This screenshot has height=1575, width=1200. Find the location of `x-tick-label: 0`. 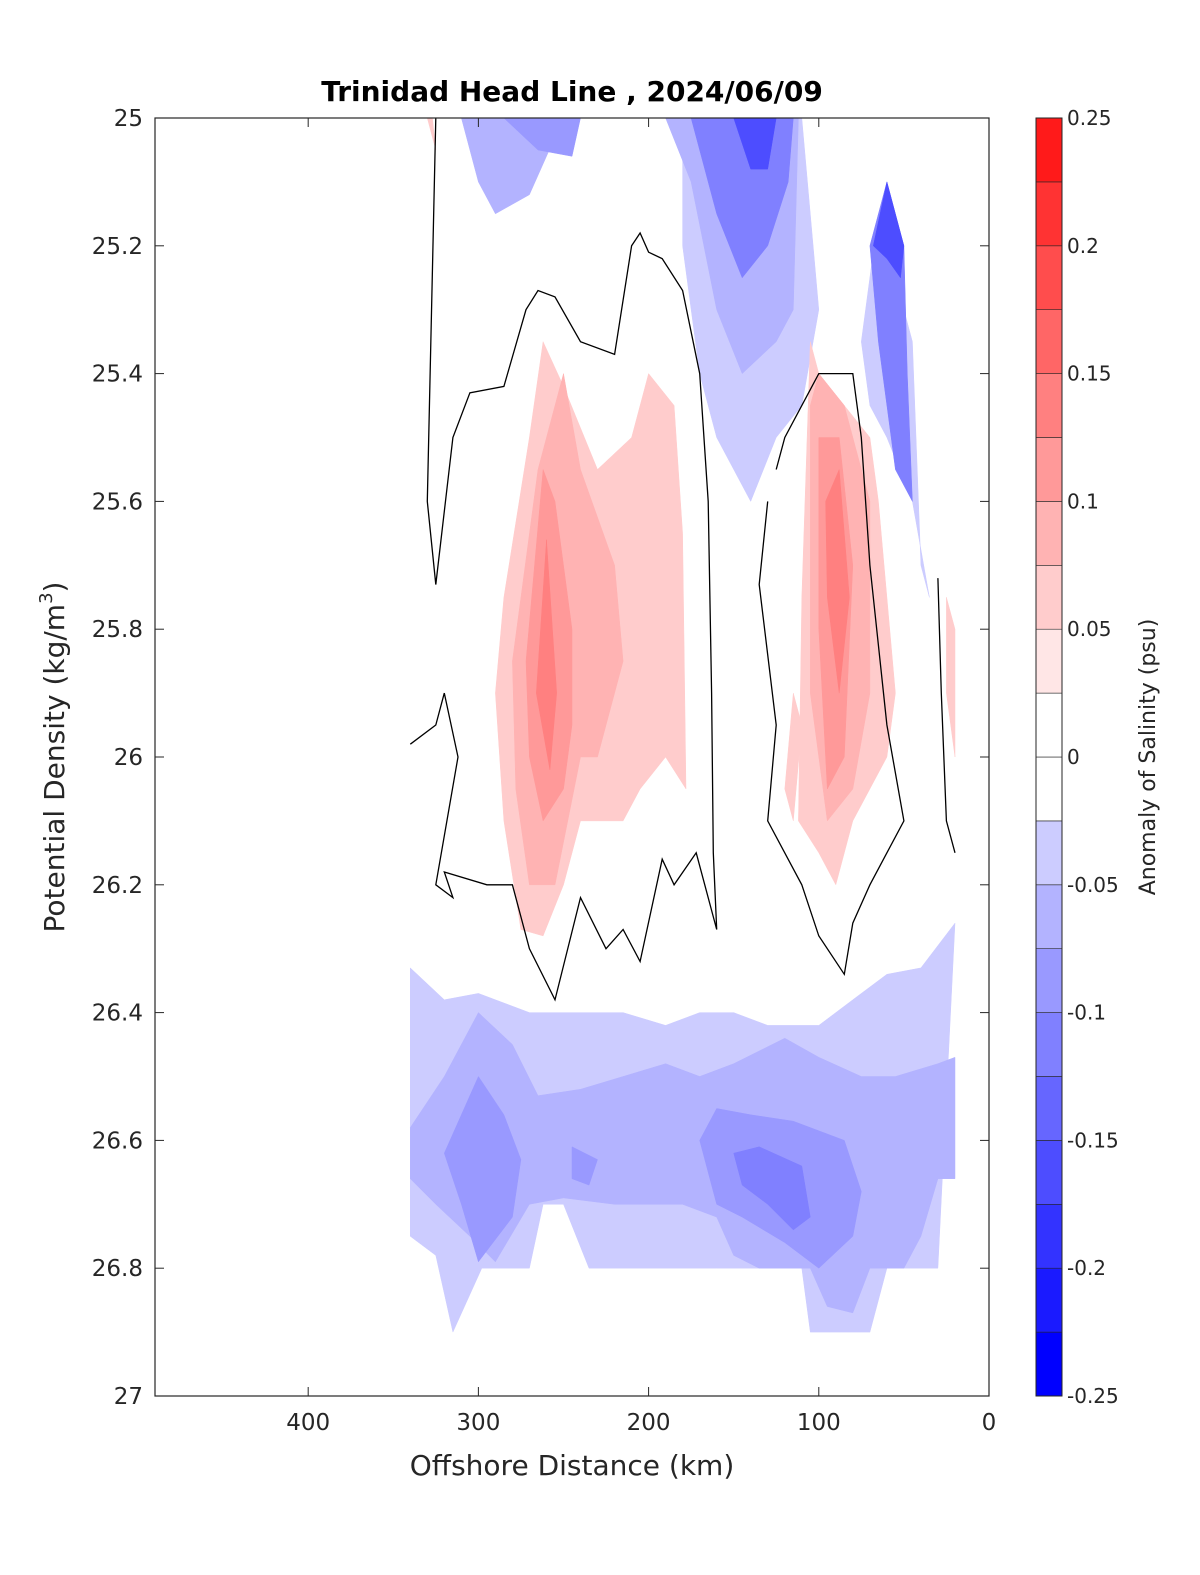

x-tick-label: 0 is located at coordinates (989, 1423).